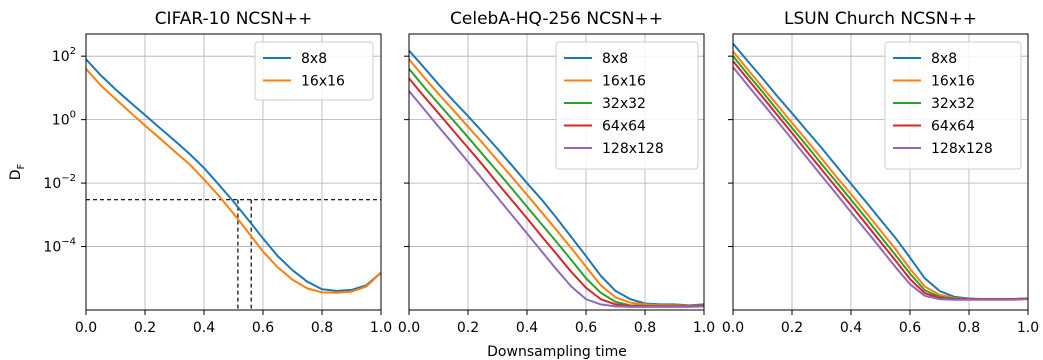 The width and height of the screenshot is (1043, 360). Describe the element at coordinates (586, 328) in the screenshot. I see `panel-2-x-tick-label: 0.6` at that location.